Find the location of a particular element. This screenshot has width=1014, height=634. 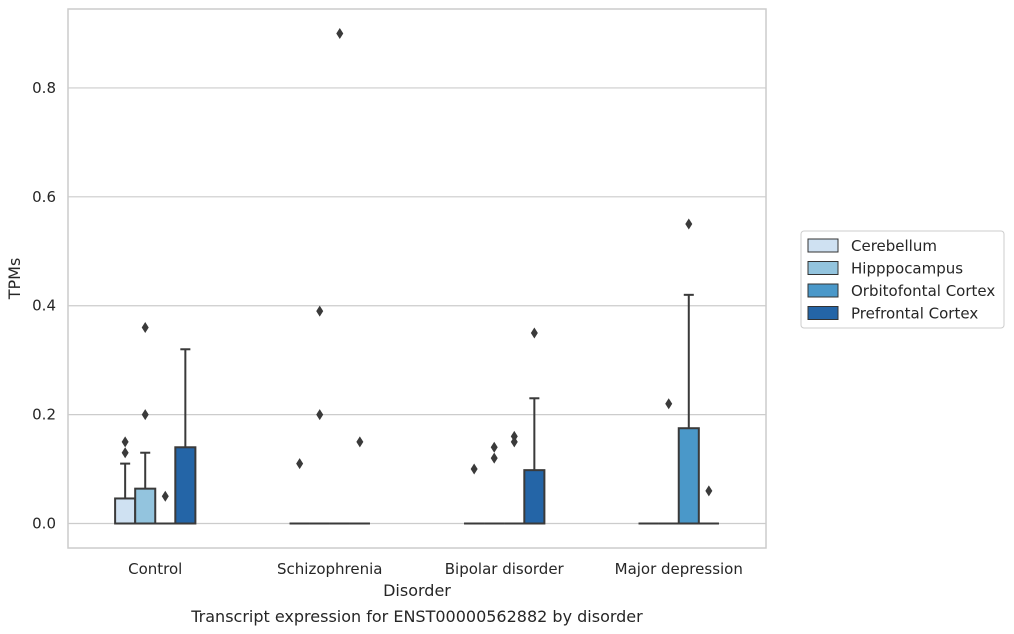

x-tick-label: Control is located at coordinates (155, 569).